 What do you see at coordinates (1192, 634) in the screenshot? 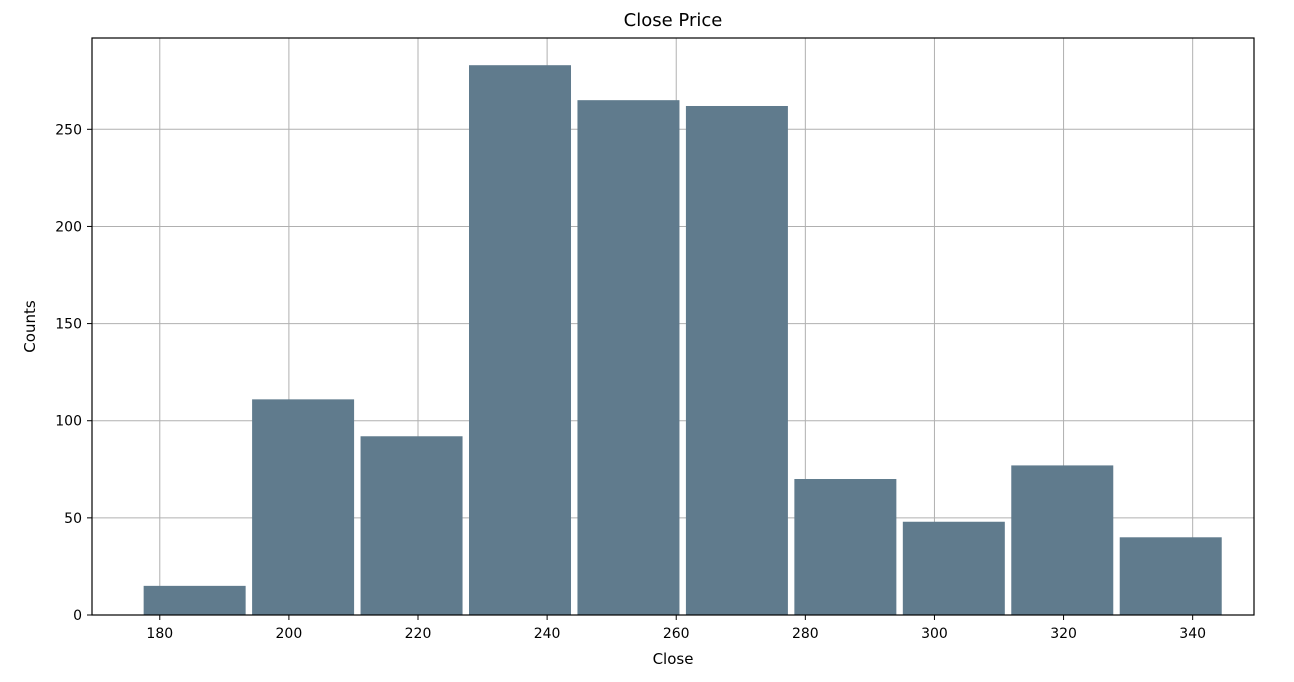
I see `x-tick-label: 340` at bounding box center [1192, 634].